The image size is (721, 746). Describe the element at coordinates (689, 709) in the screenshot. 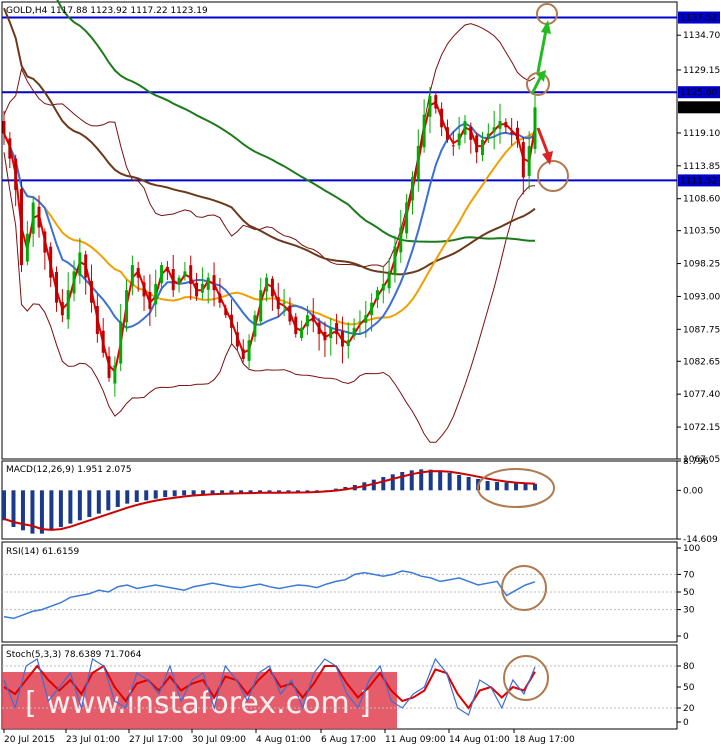

I see `stoch-tick-label: 20` at that location.